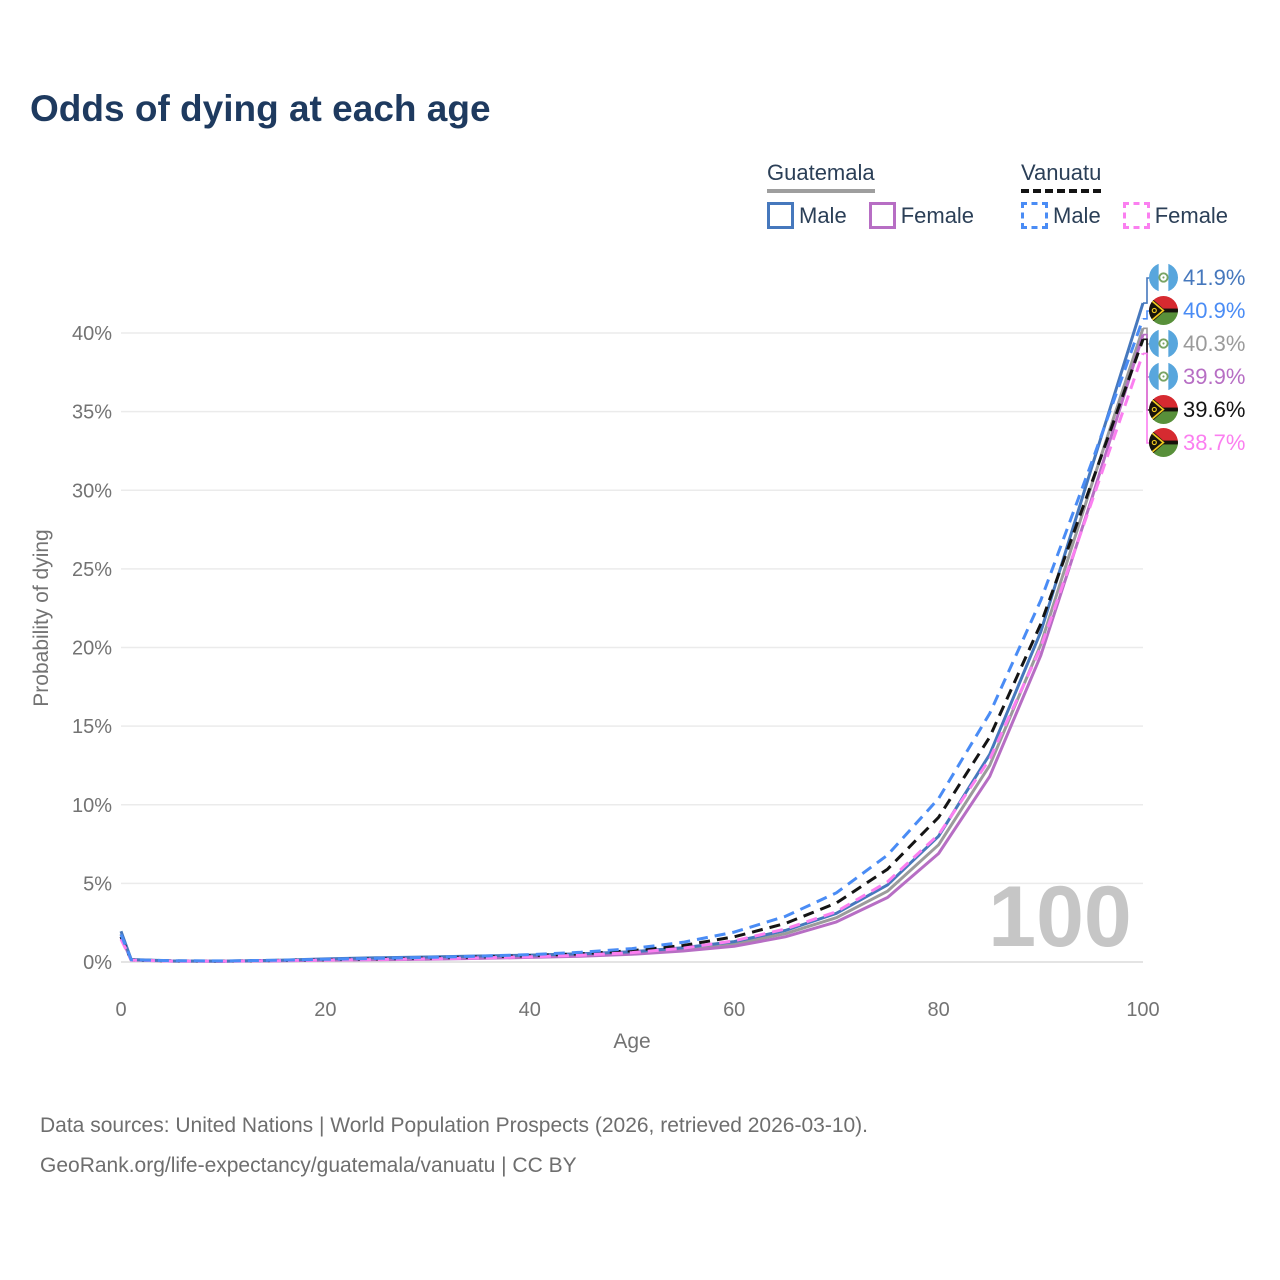 The height and width of the screenshot is (1280, 1280). Describe the element at coordinates (734, 1010) in the screenshot. I see `x-tick-label: 60` at that location.